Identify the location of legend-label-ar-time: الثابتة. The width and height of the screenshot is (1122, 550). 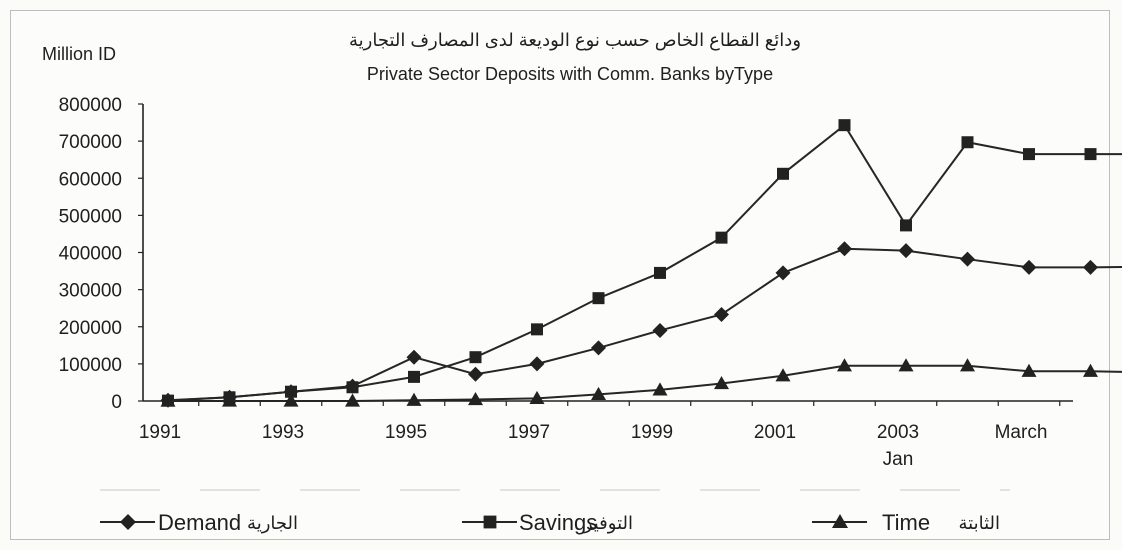
(980, 523).